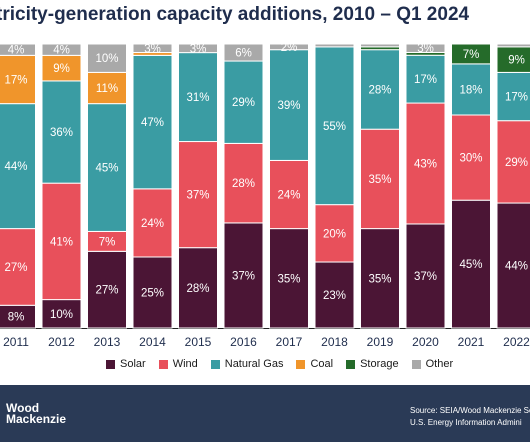 This screenshot has width=530, height=442. I want to click on legend-label: Wind, so click(185, 364).